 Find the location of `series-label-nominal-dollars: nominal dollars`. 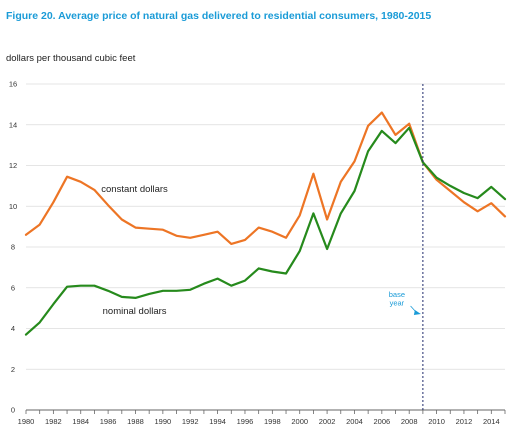

series-label-nominal-dollars: nominal dollars is located at coordinates (135, 311).